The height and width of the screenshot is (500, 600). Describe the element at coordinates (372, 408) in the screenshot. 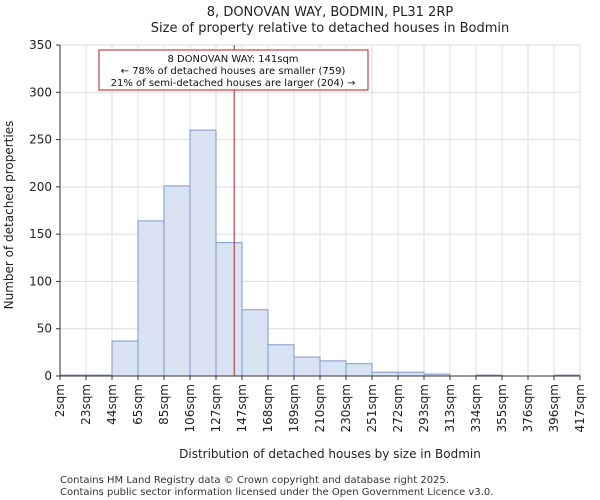

I see `x-tick-label: 251sqm` at that location.